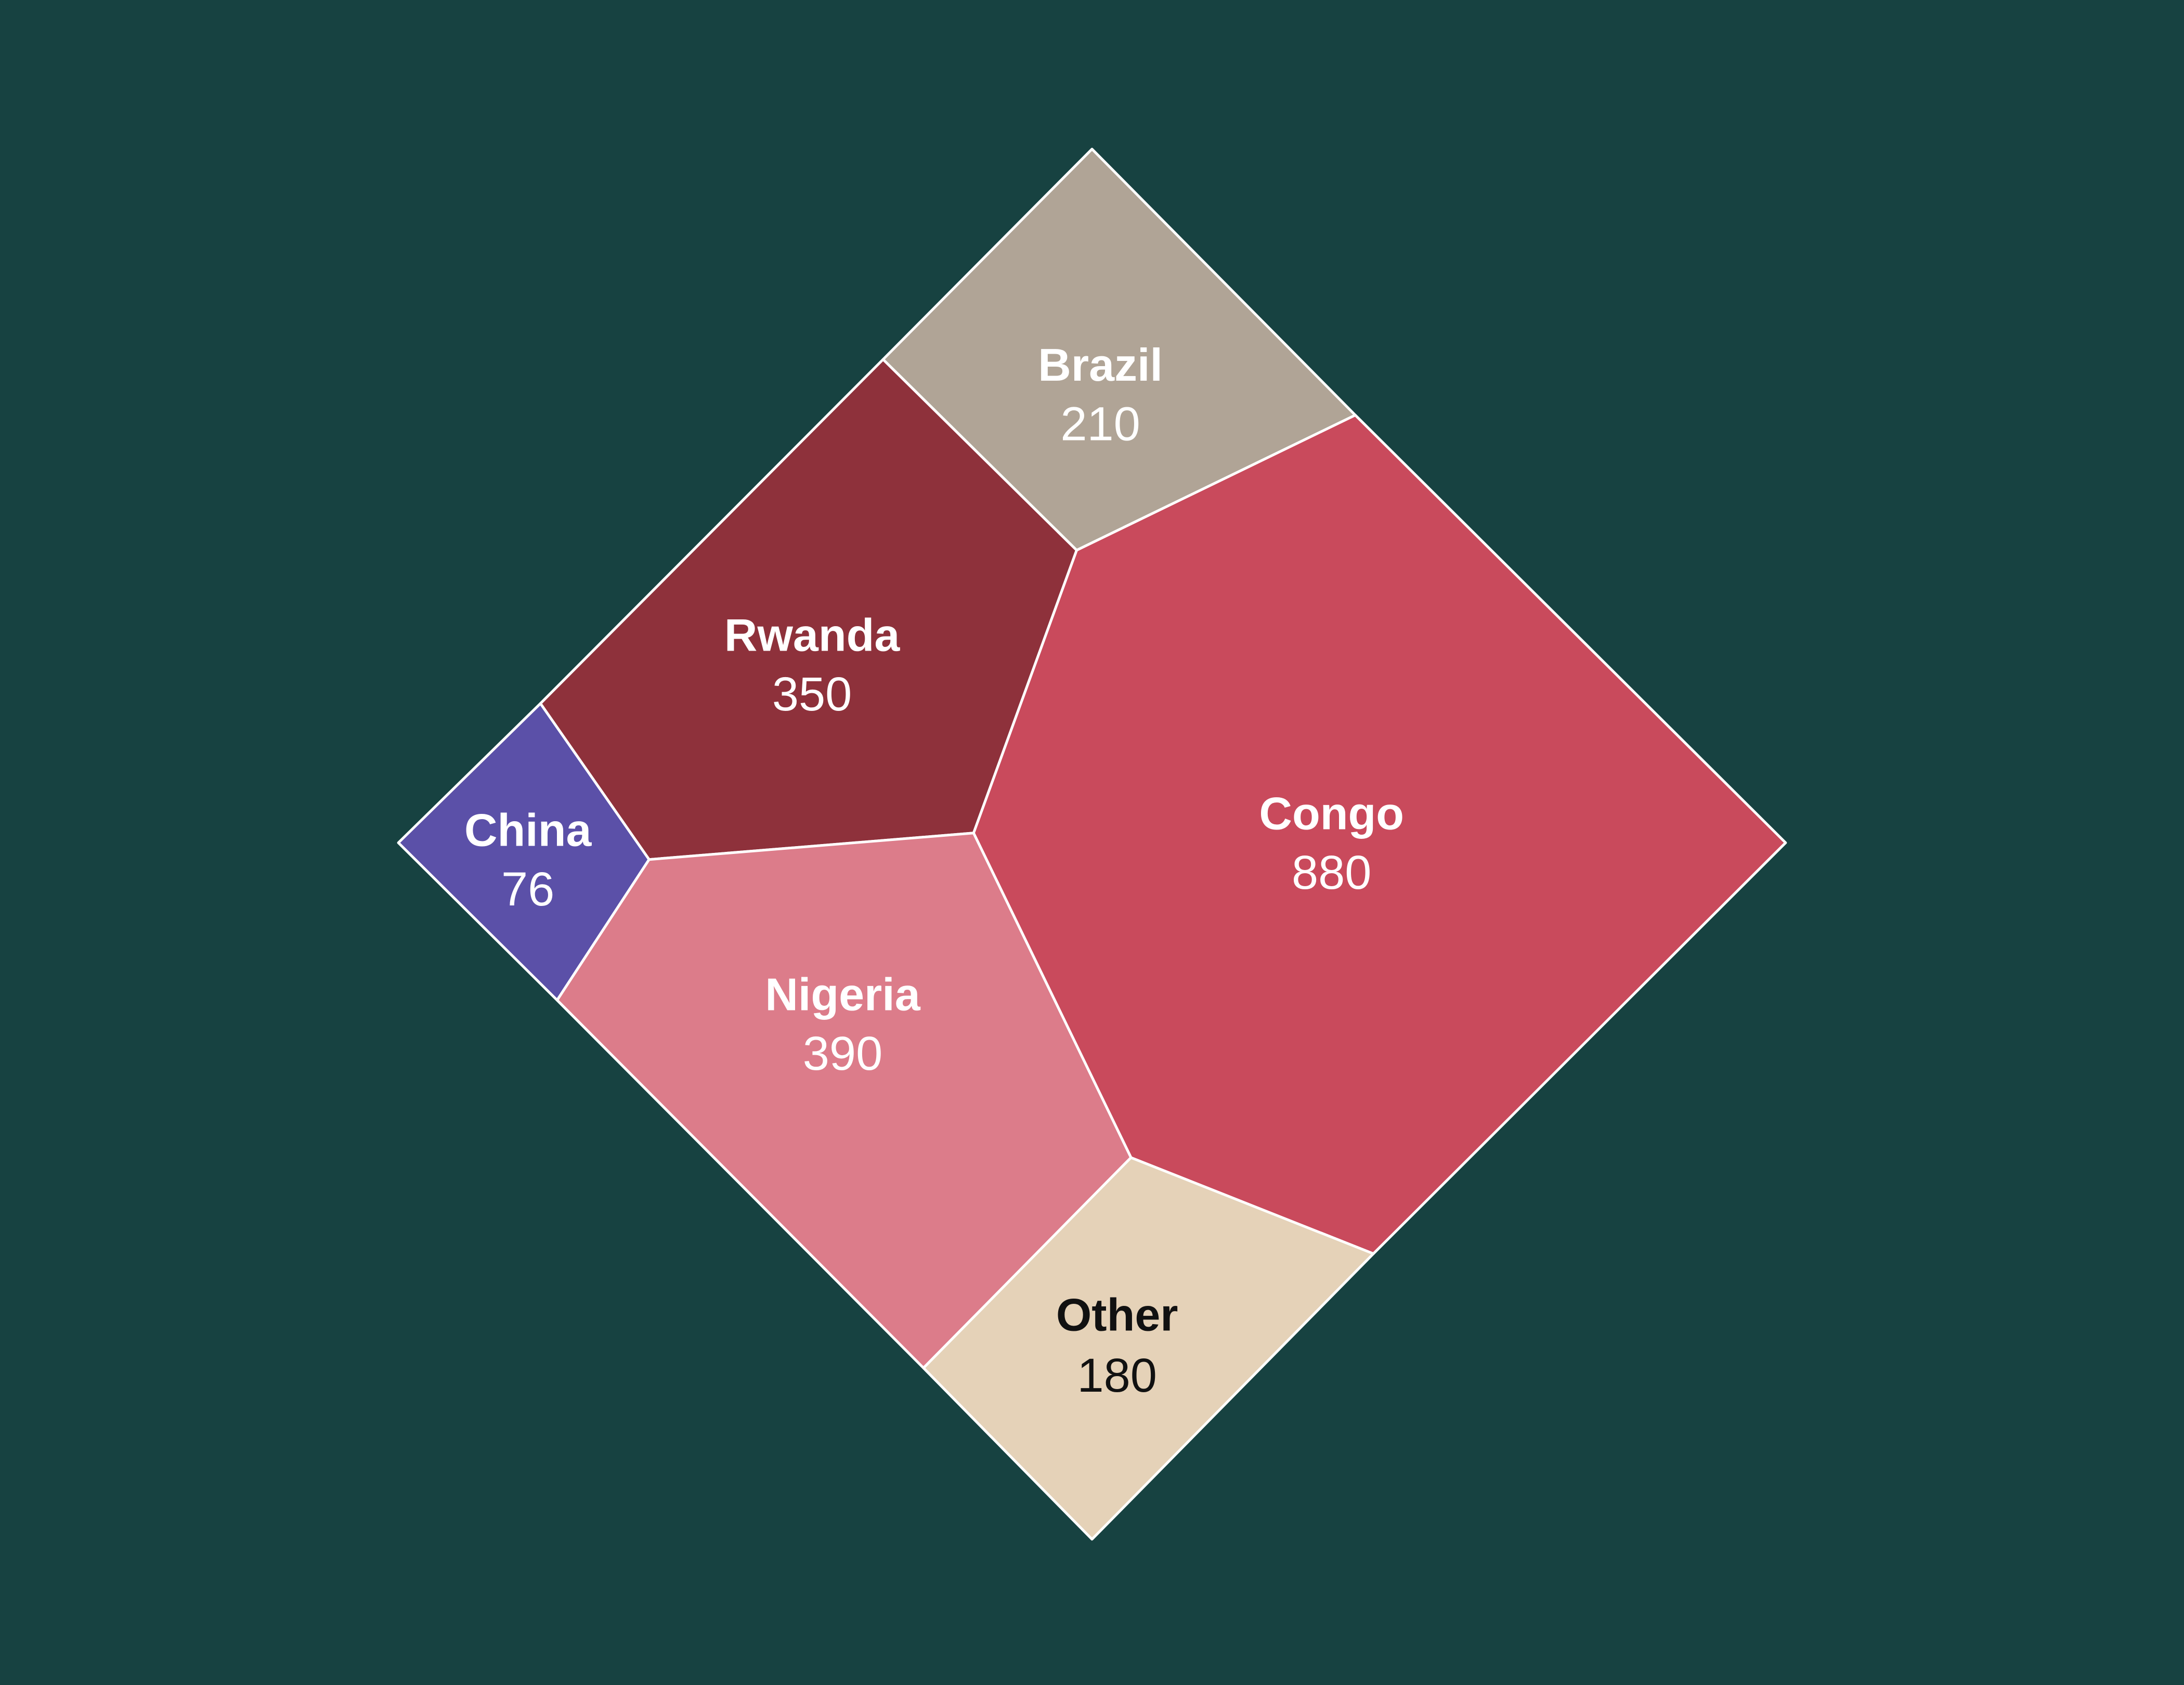 The image size is (2184, 1685). What do you see at coordinates (1100, 365) in the screenshot?
I see `cell-label-brazil: Brazil` at bounding box center [1100, 365].